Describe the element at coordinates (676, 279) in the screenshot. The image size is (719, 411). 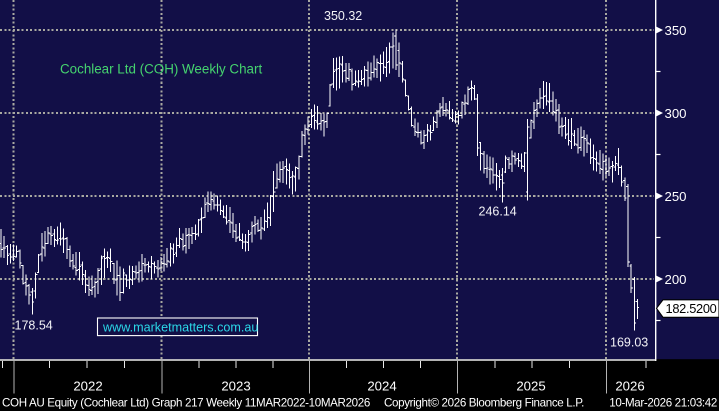
I see `svg-text: 200` at that location.